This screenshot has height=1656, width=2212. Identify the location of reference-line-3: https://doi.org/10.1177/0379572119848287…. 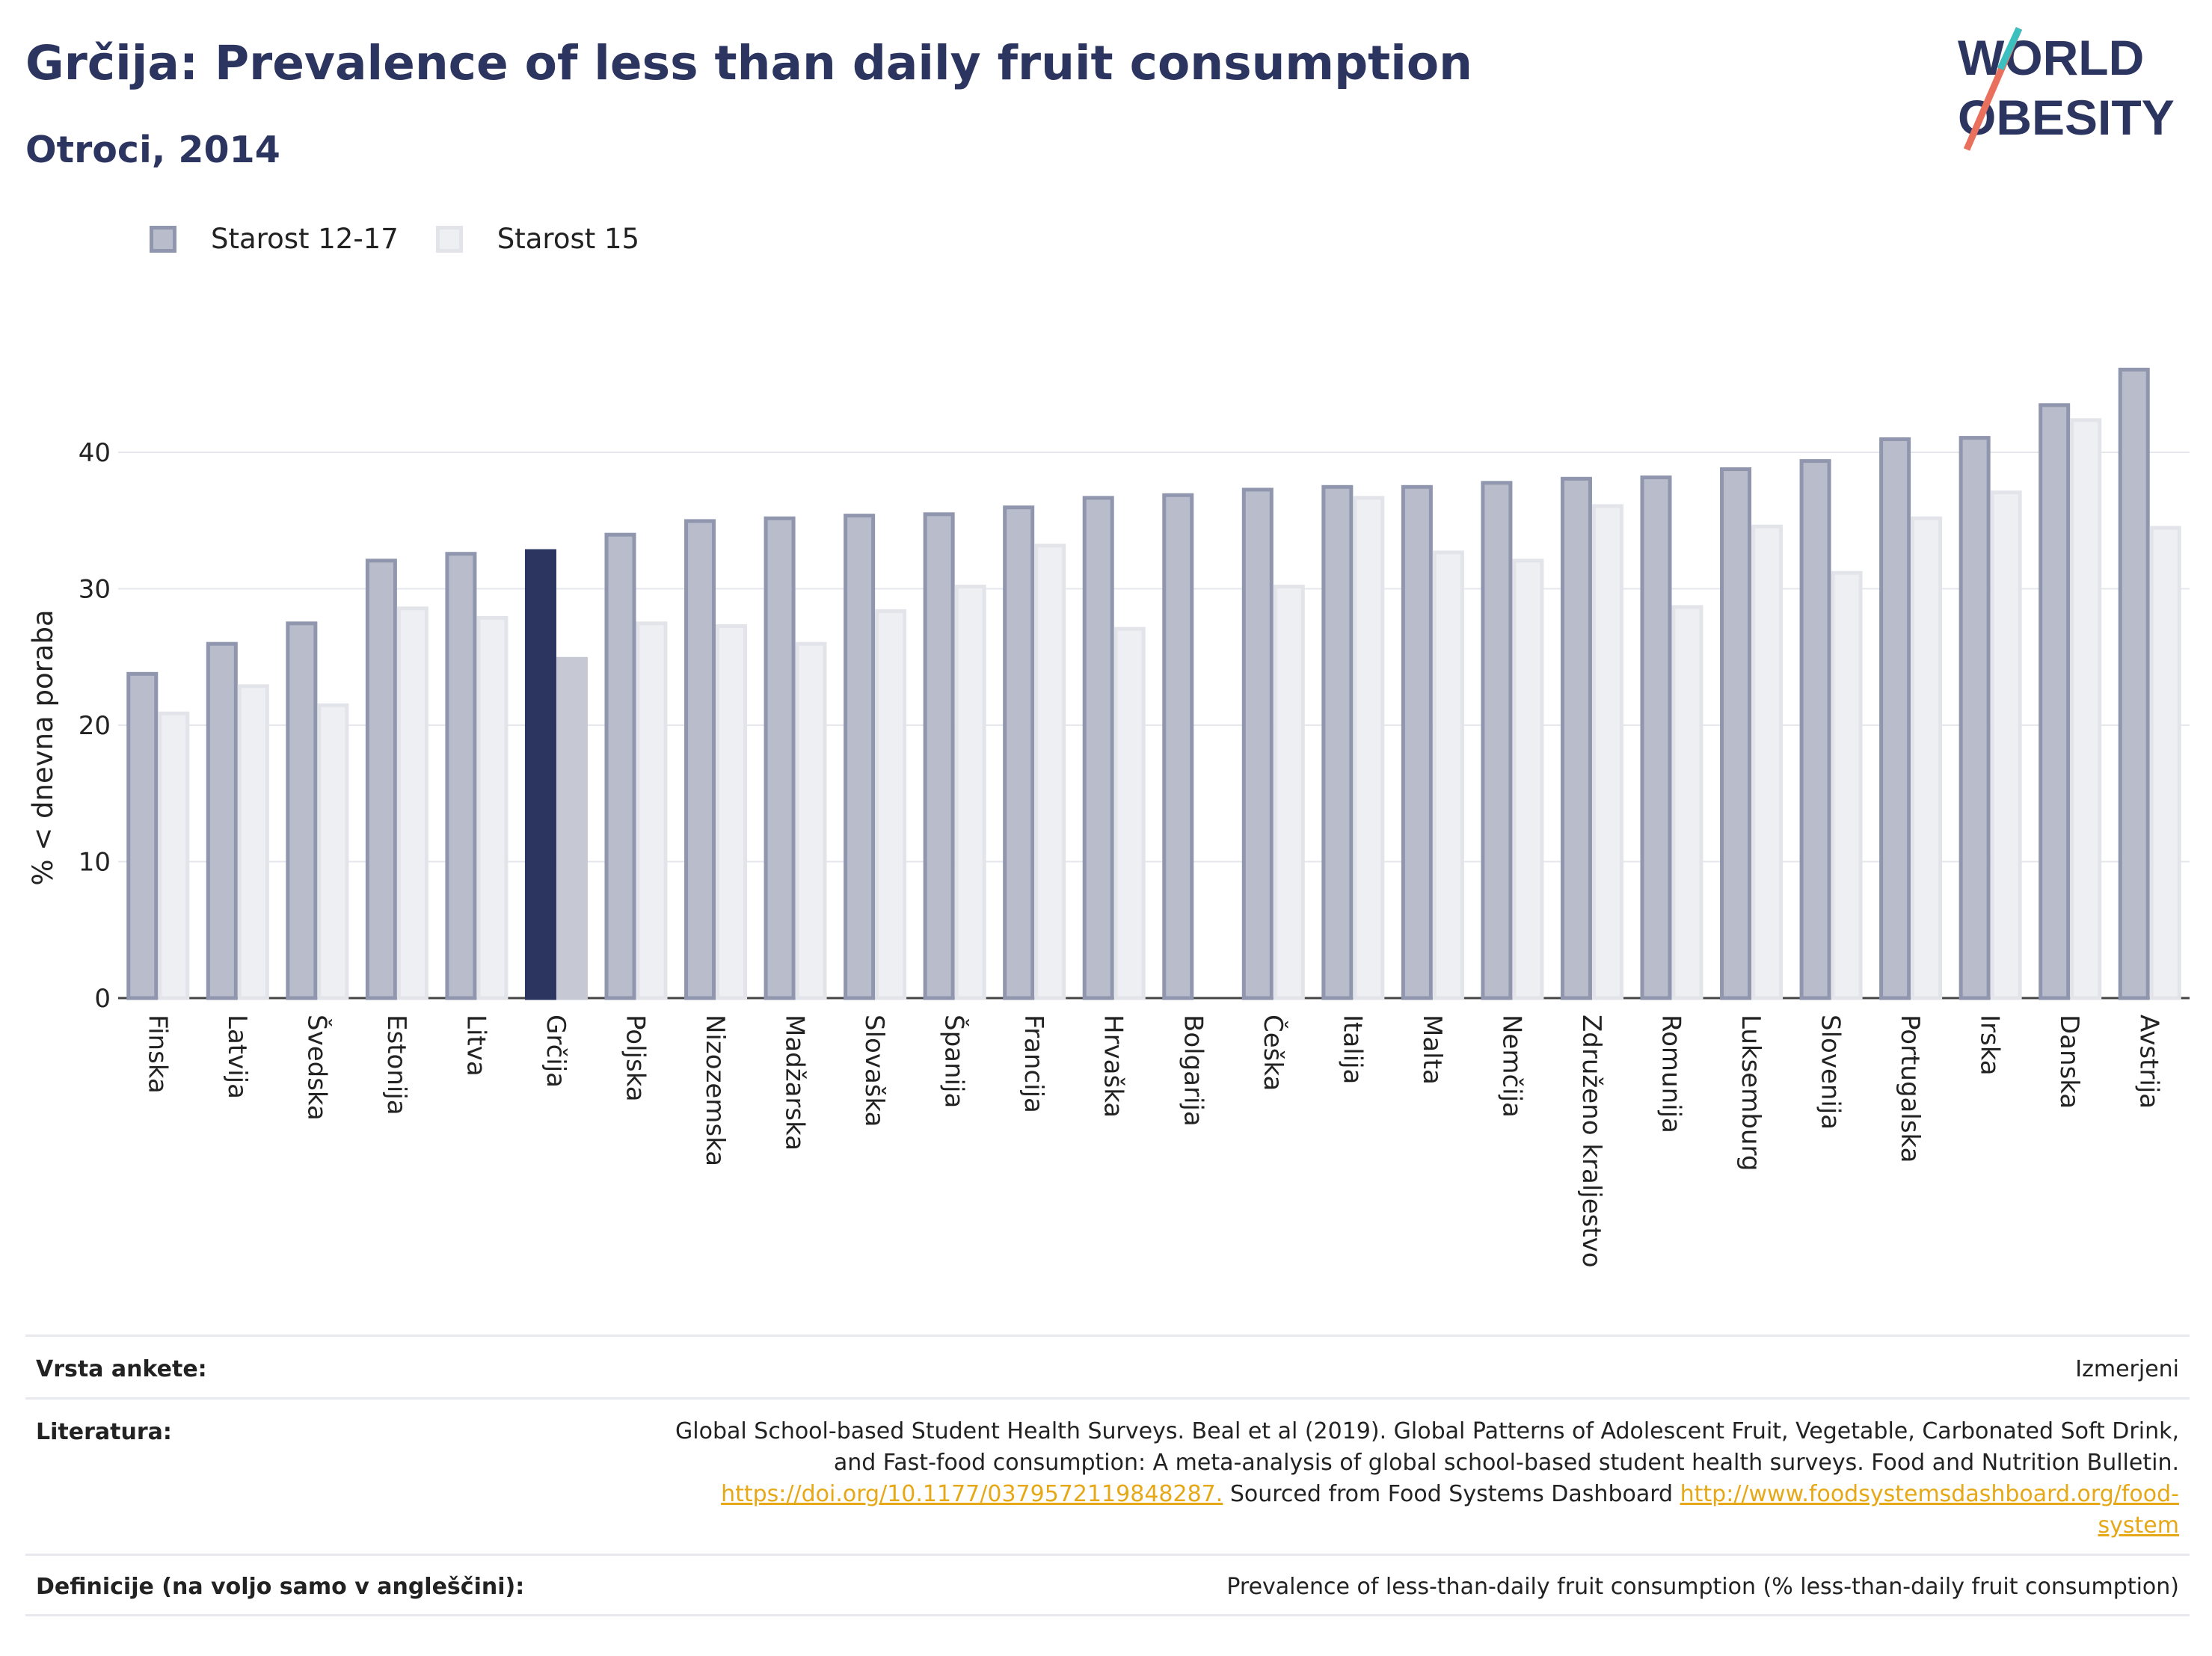
(1427, 1494).